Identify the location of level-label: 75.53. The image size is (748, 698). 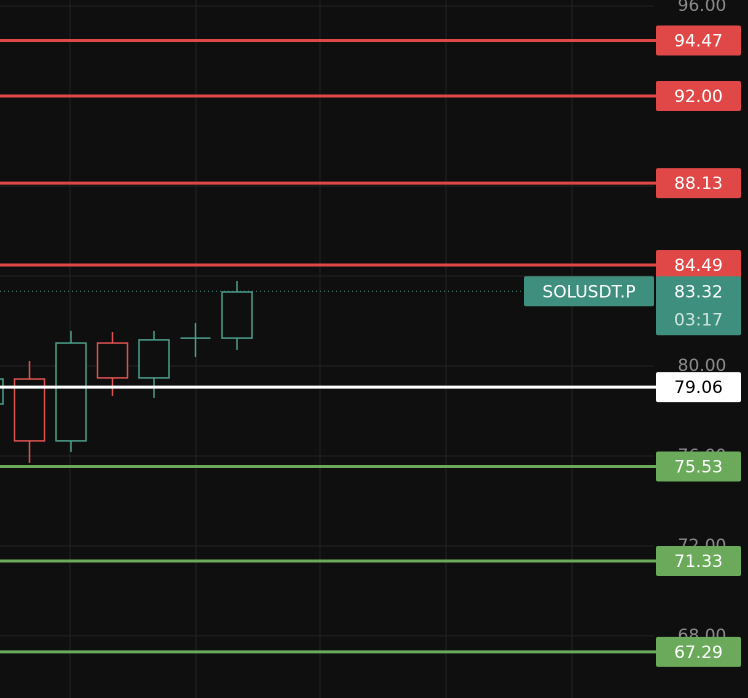
(698, 468).